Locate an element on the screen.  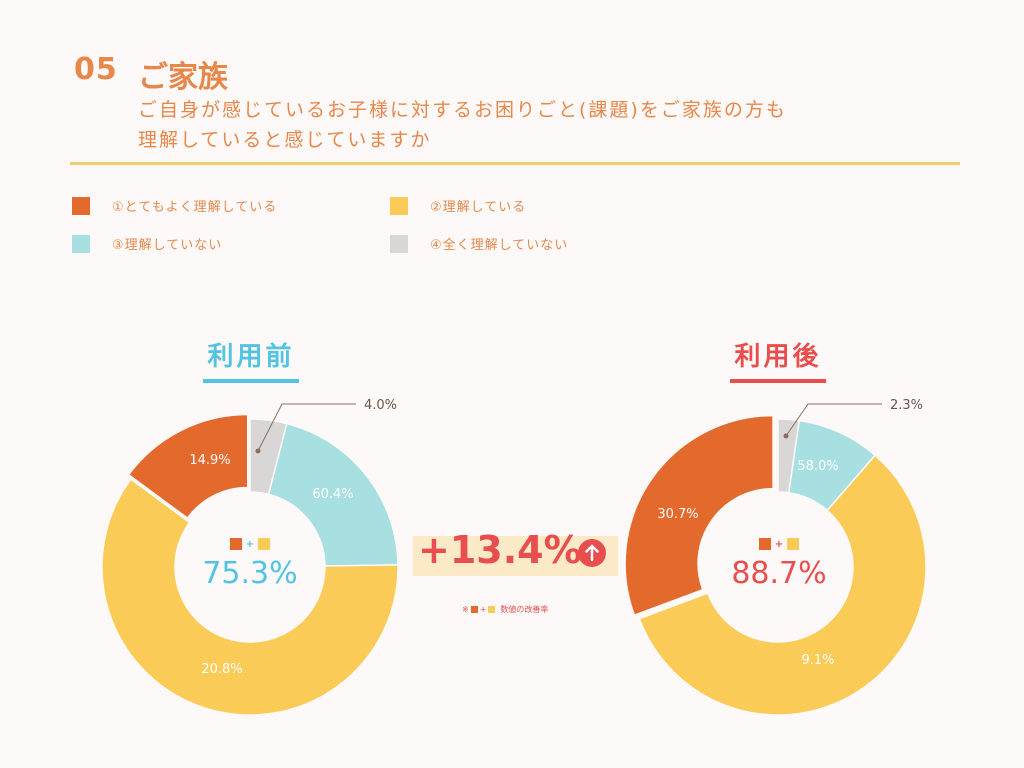
slice-label-not-understand: 20.8% is located at coordinates (221, 669).